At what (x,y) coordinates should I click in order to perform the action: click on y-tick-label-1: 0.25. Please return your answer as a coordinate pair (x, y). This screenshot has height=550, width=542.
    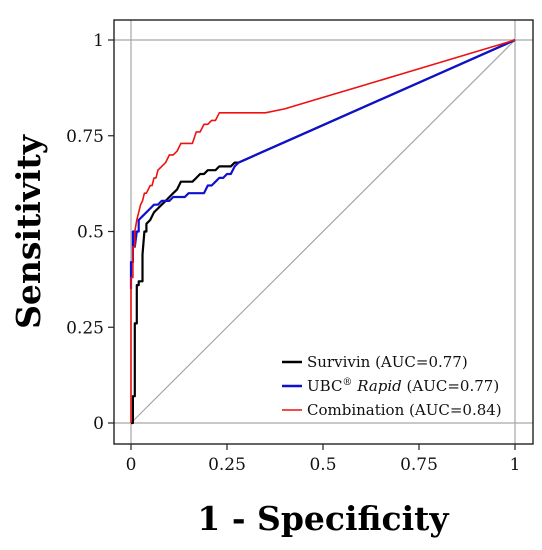
    Looking at the image, I should click on (85, 328).